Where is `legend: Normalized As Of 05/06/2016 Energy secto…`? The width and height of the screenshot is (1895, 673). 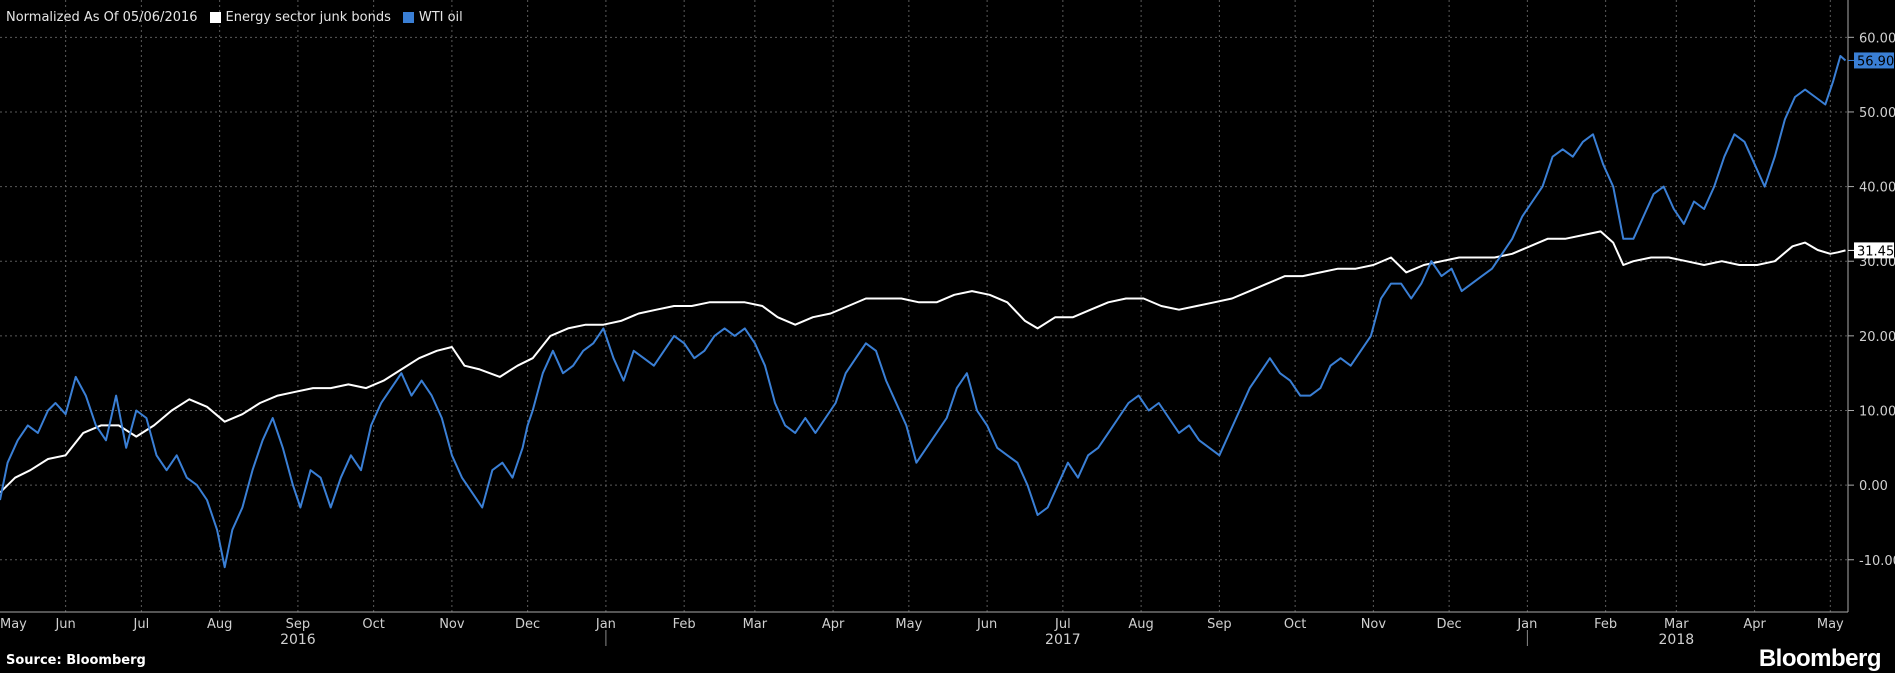 legend: Normalized As Of 05/06/2016 Energy secto… is located at coordinates (234, 17).